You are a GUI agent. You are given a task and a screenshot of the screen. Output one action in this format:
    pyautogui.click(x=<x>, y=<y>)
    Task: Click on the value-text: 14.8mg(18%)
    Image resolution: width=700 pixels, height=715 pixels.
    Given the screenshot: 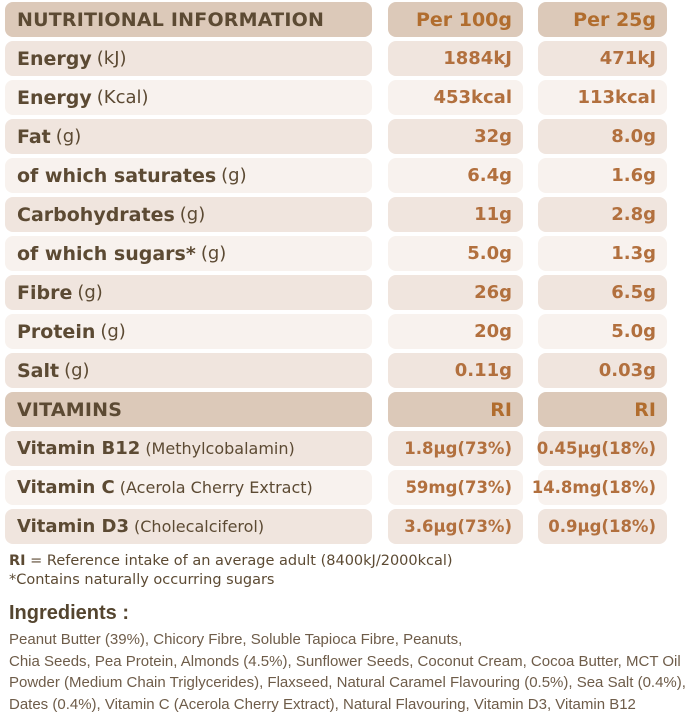 What is the action you would take?
    pyautogui.click(x=593, y=487)
    